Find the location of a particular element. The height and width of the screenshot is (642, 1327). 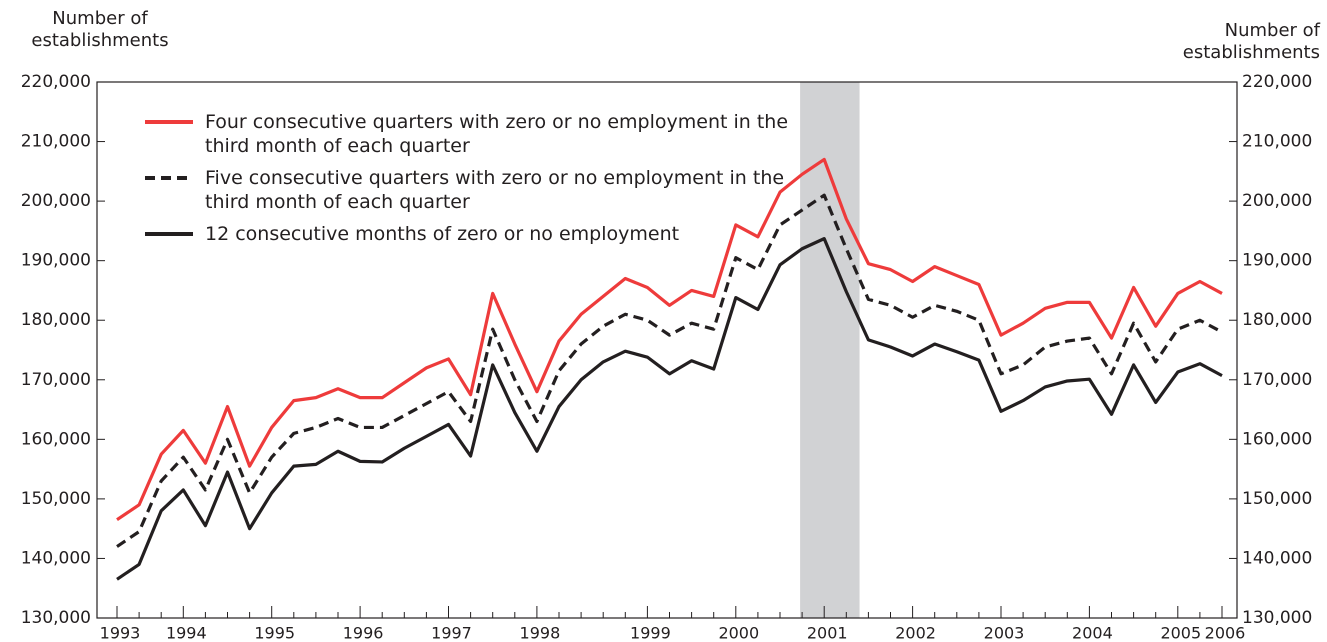

y2-tick-label: 200,000 is located at coordinates (1277, 201).